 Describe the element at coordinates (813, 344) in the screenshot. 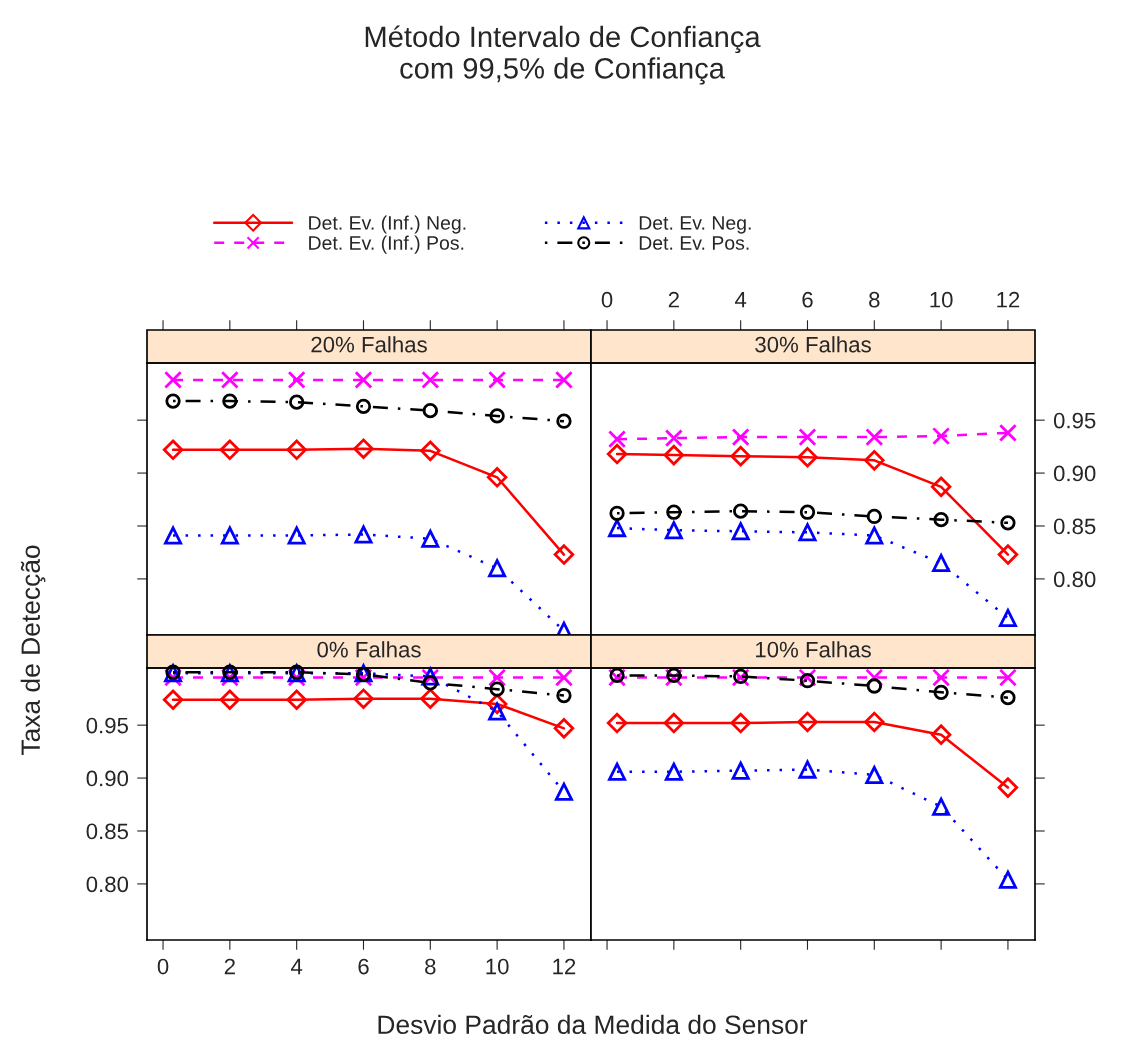

I see `chart-subtitle: 30% Falhas` at that location.